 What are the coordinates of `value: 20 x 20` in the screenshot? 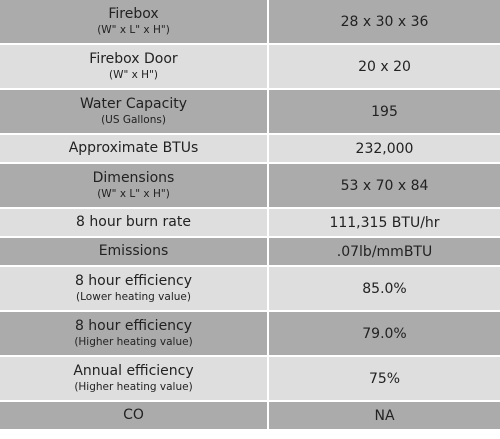 It's located at (384, 66).